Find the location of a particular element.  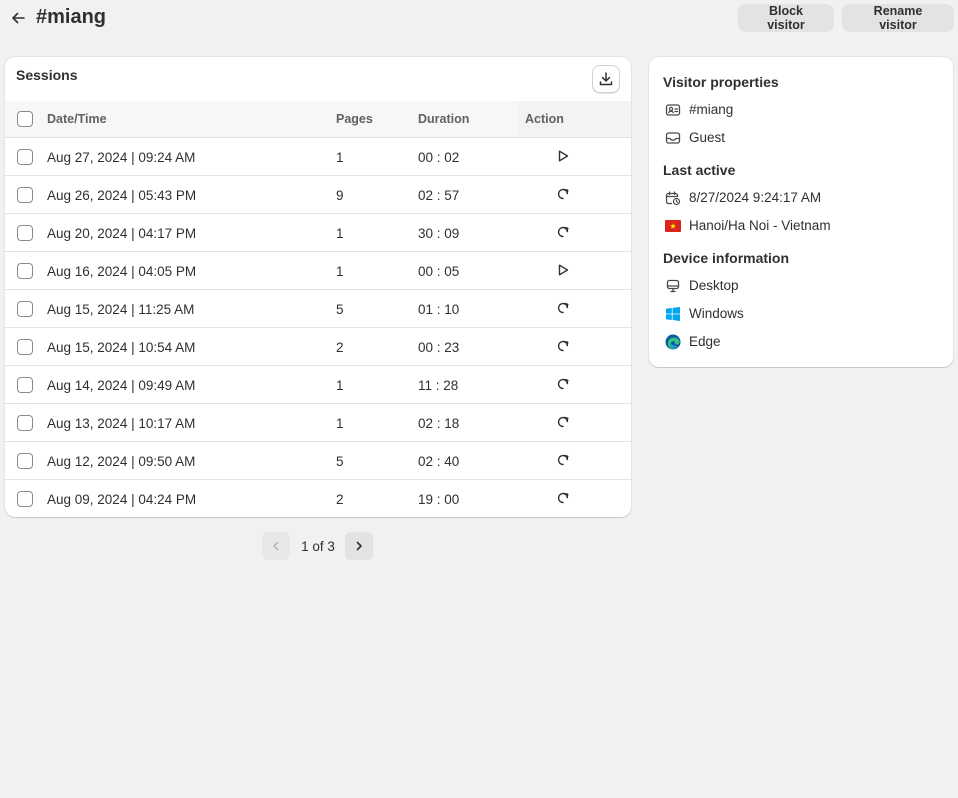

device-type: Desktop is located at coordinates (714, 285).